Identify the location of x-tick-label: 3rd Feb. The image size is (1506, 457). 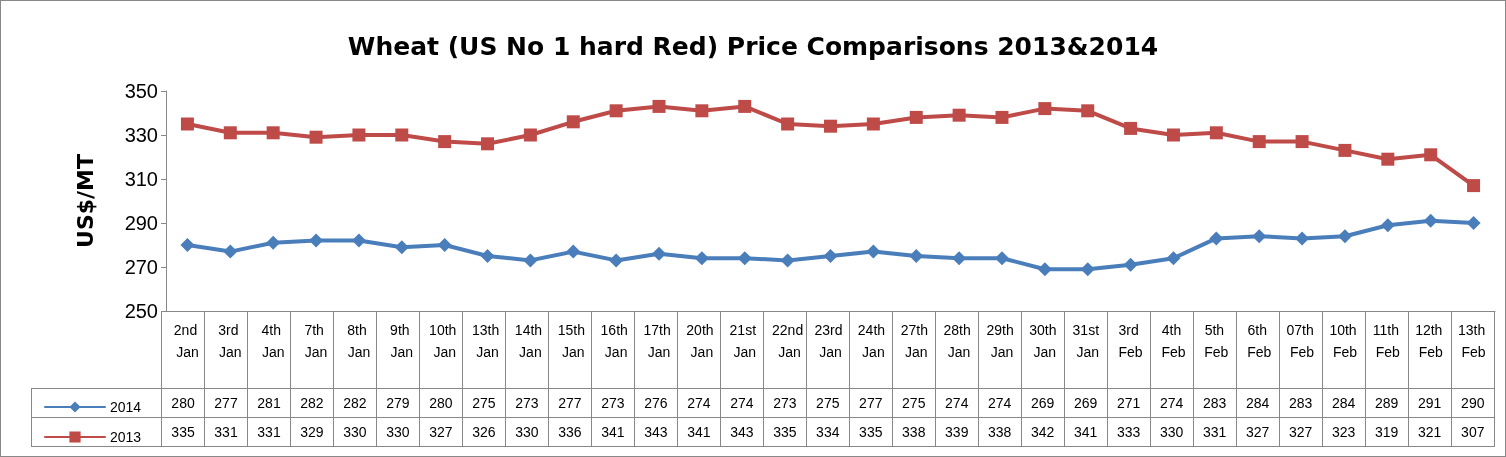
(1130, 341).